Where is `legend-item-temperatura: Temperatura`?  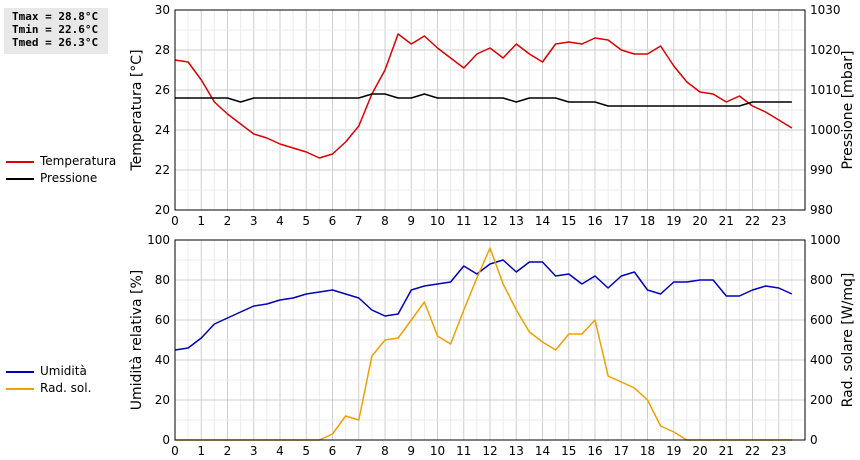 legend-item-temperatura: Temperatura is located at coordinates (61, 161).